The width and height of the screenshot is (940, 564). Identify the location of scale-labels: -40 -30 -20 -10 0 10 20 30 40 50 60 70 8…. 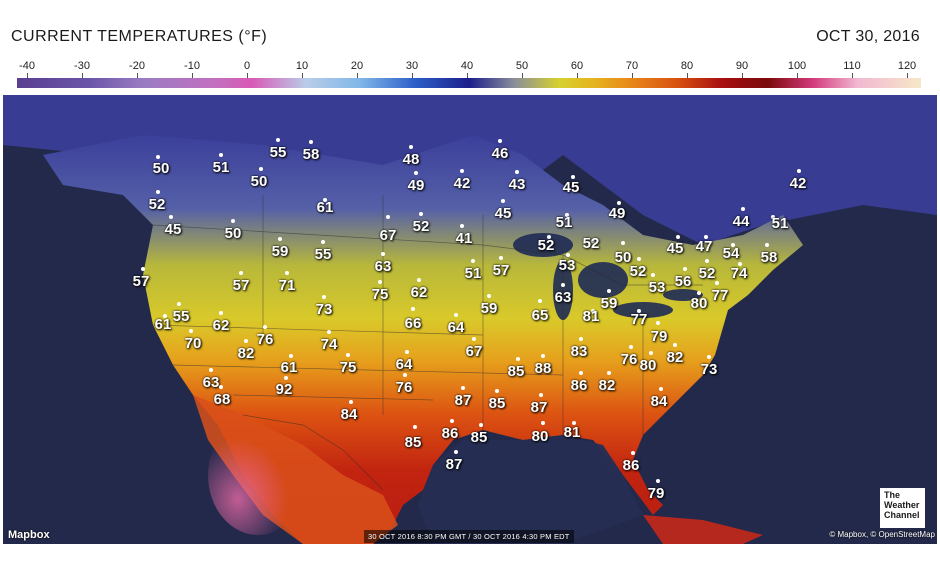
(470, 68).